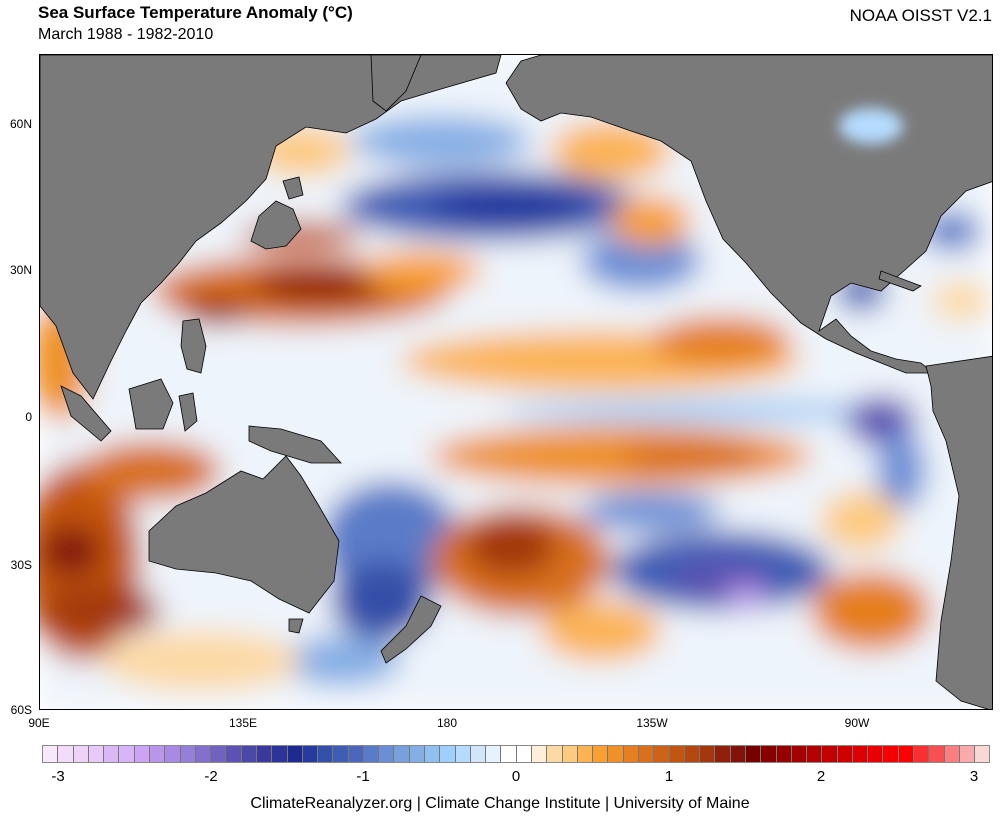  What do you see at coordinates (39, 723) in the screenshot?
I see `lon-label-90e: 90E` at bounding box center [39, 723].